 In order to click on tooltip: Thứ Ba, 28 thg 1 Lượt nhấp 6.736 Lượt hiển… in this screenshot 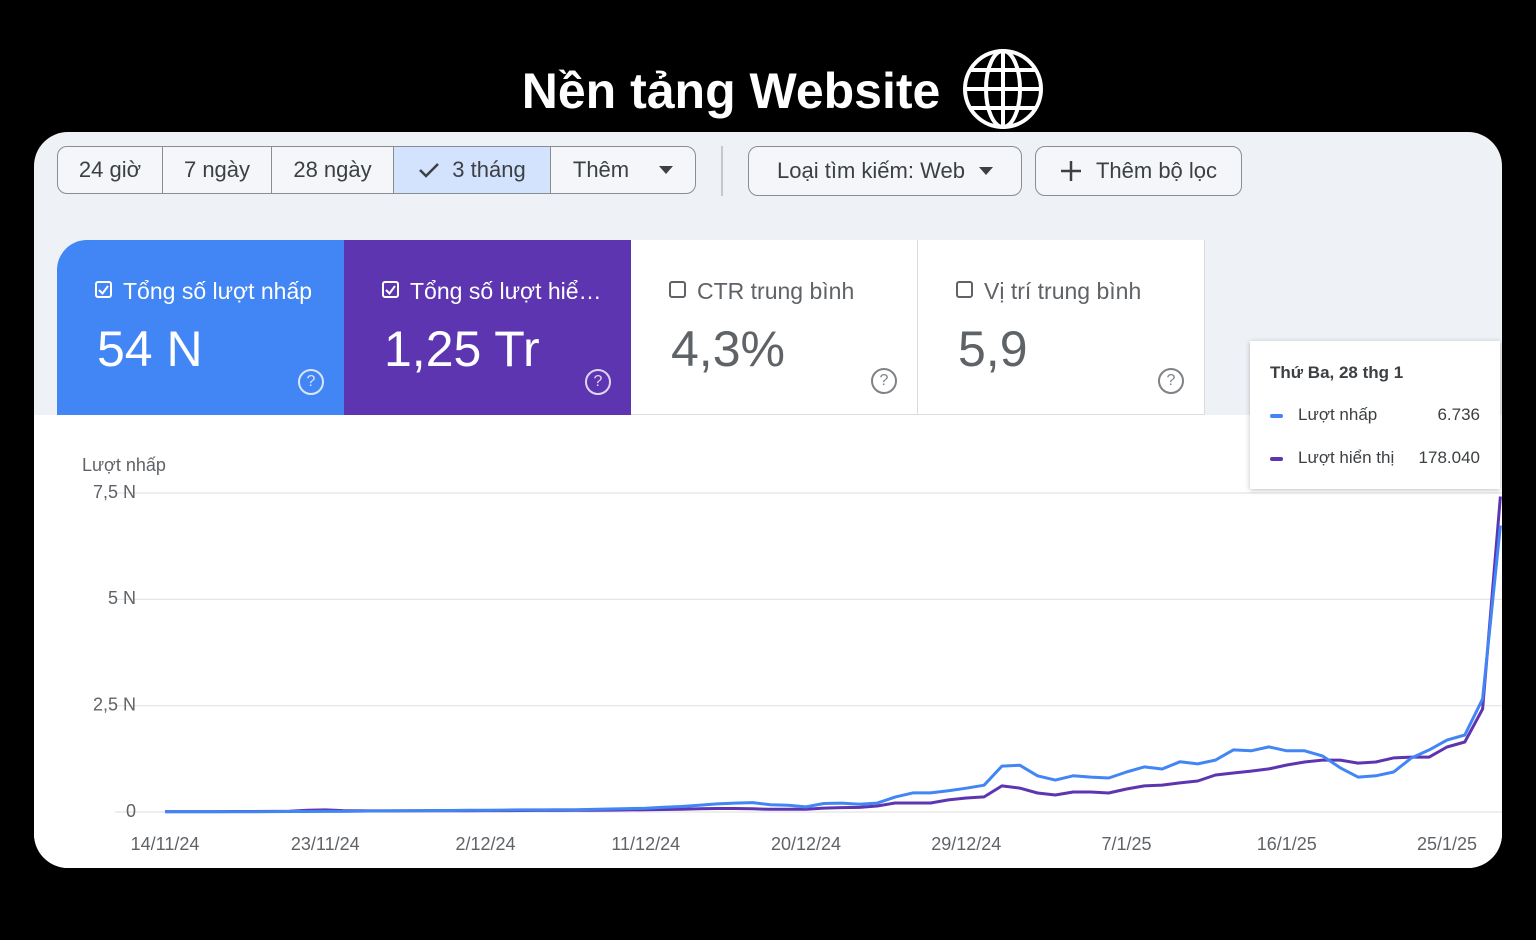, I will do `click(1375, 415)`.